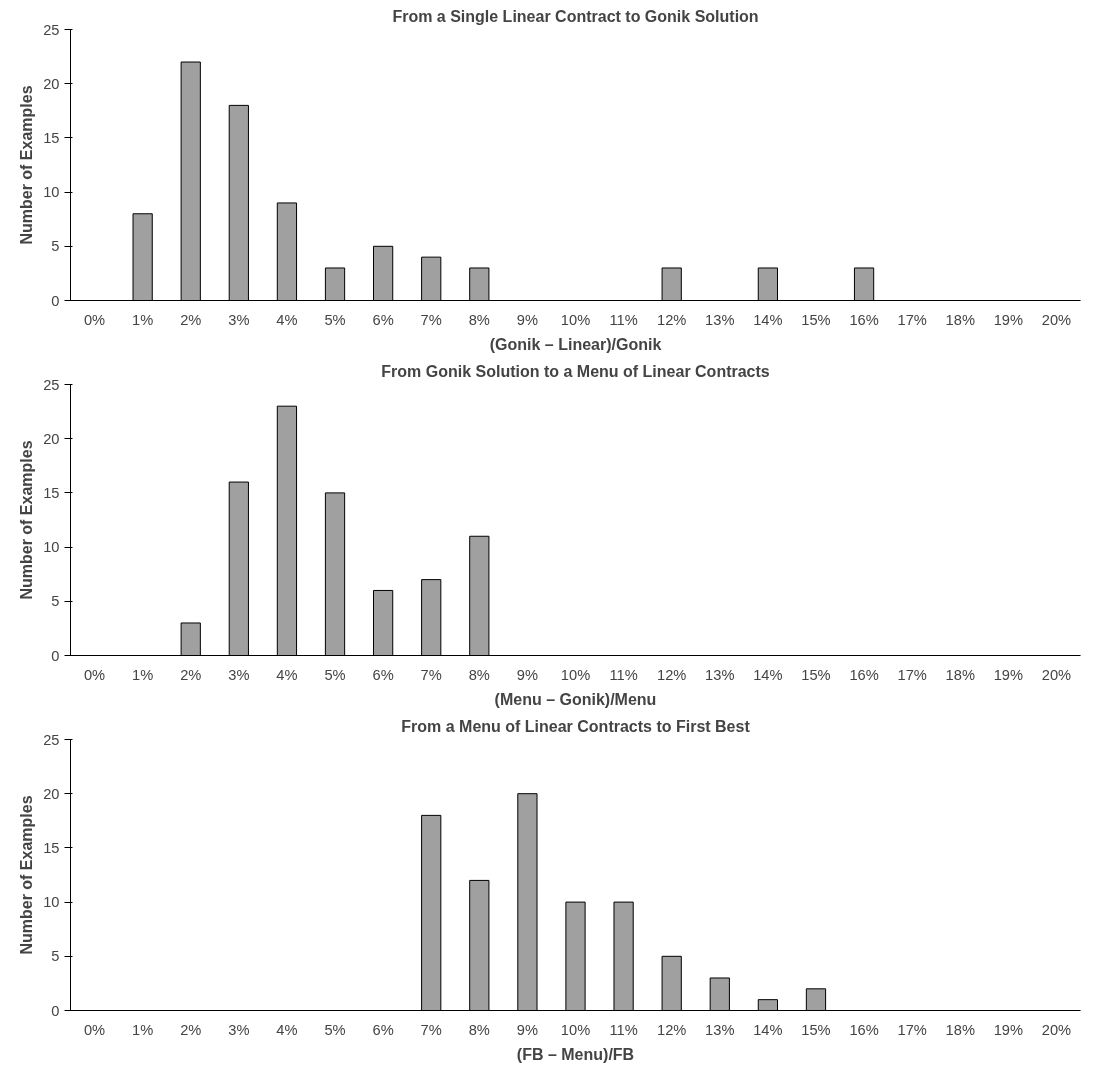 The height and width of the screenshot is (1081, 1097). Describe the element at coordinates (576, 726) in the screenshot. I see `chart-title: From a Menu of Linear Contracts to First Best` at that location.